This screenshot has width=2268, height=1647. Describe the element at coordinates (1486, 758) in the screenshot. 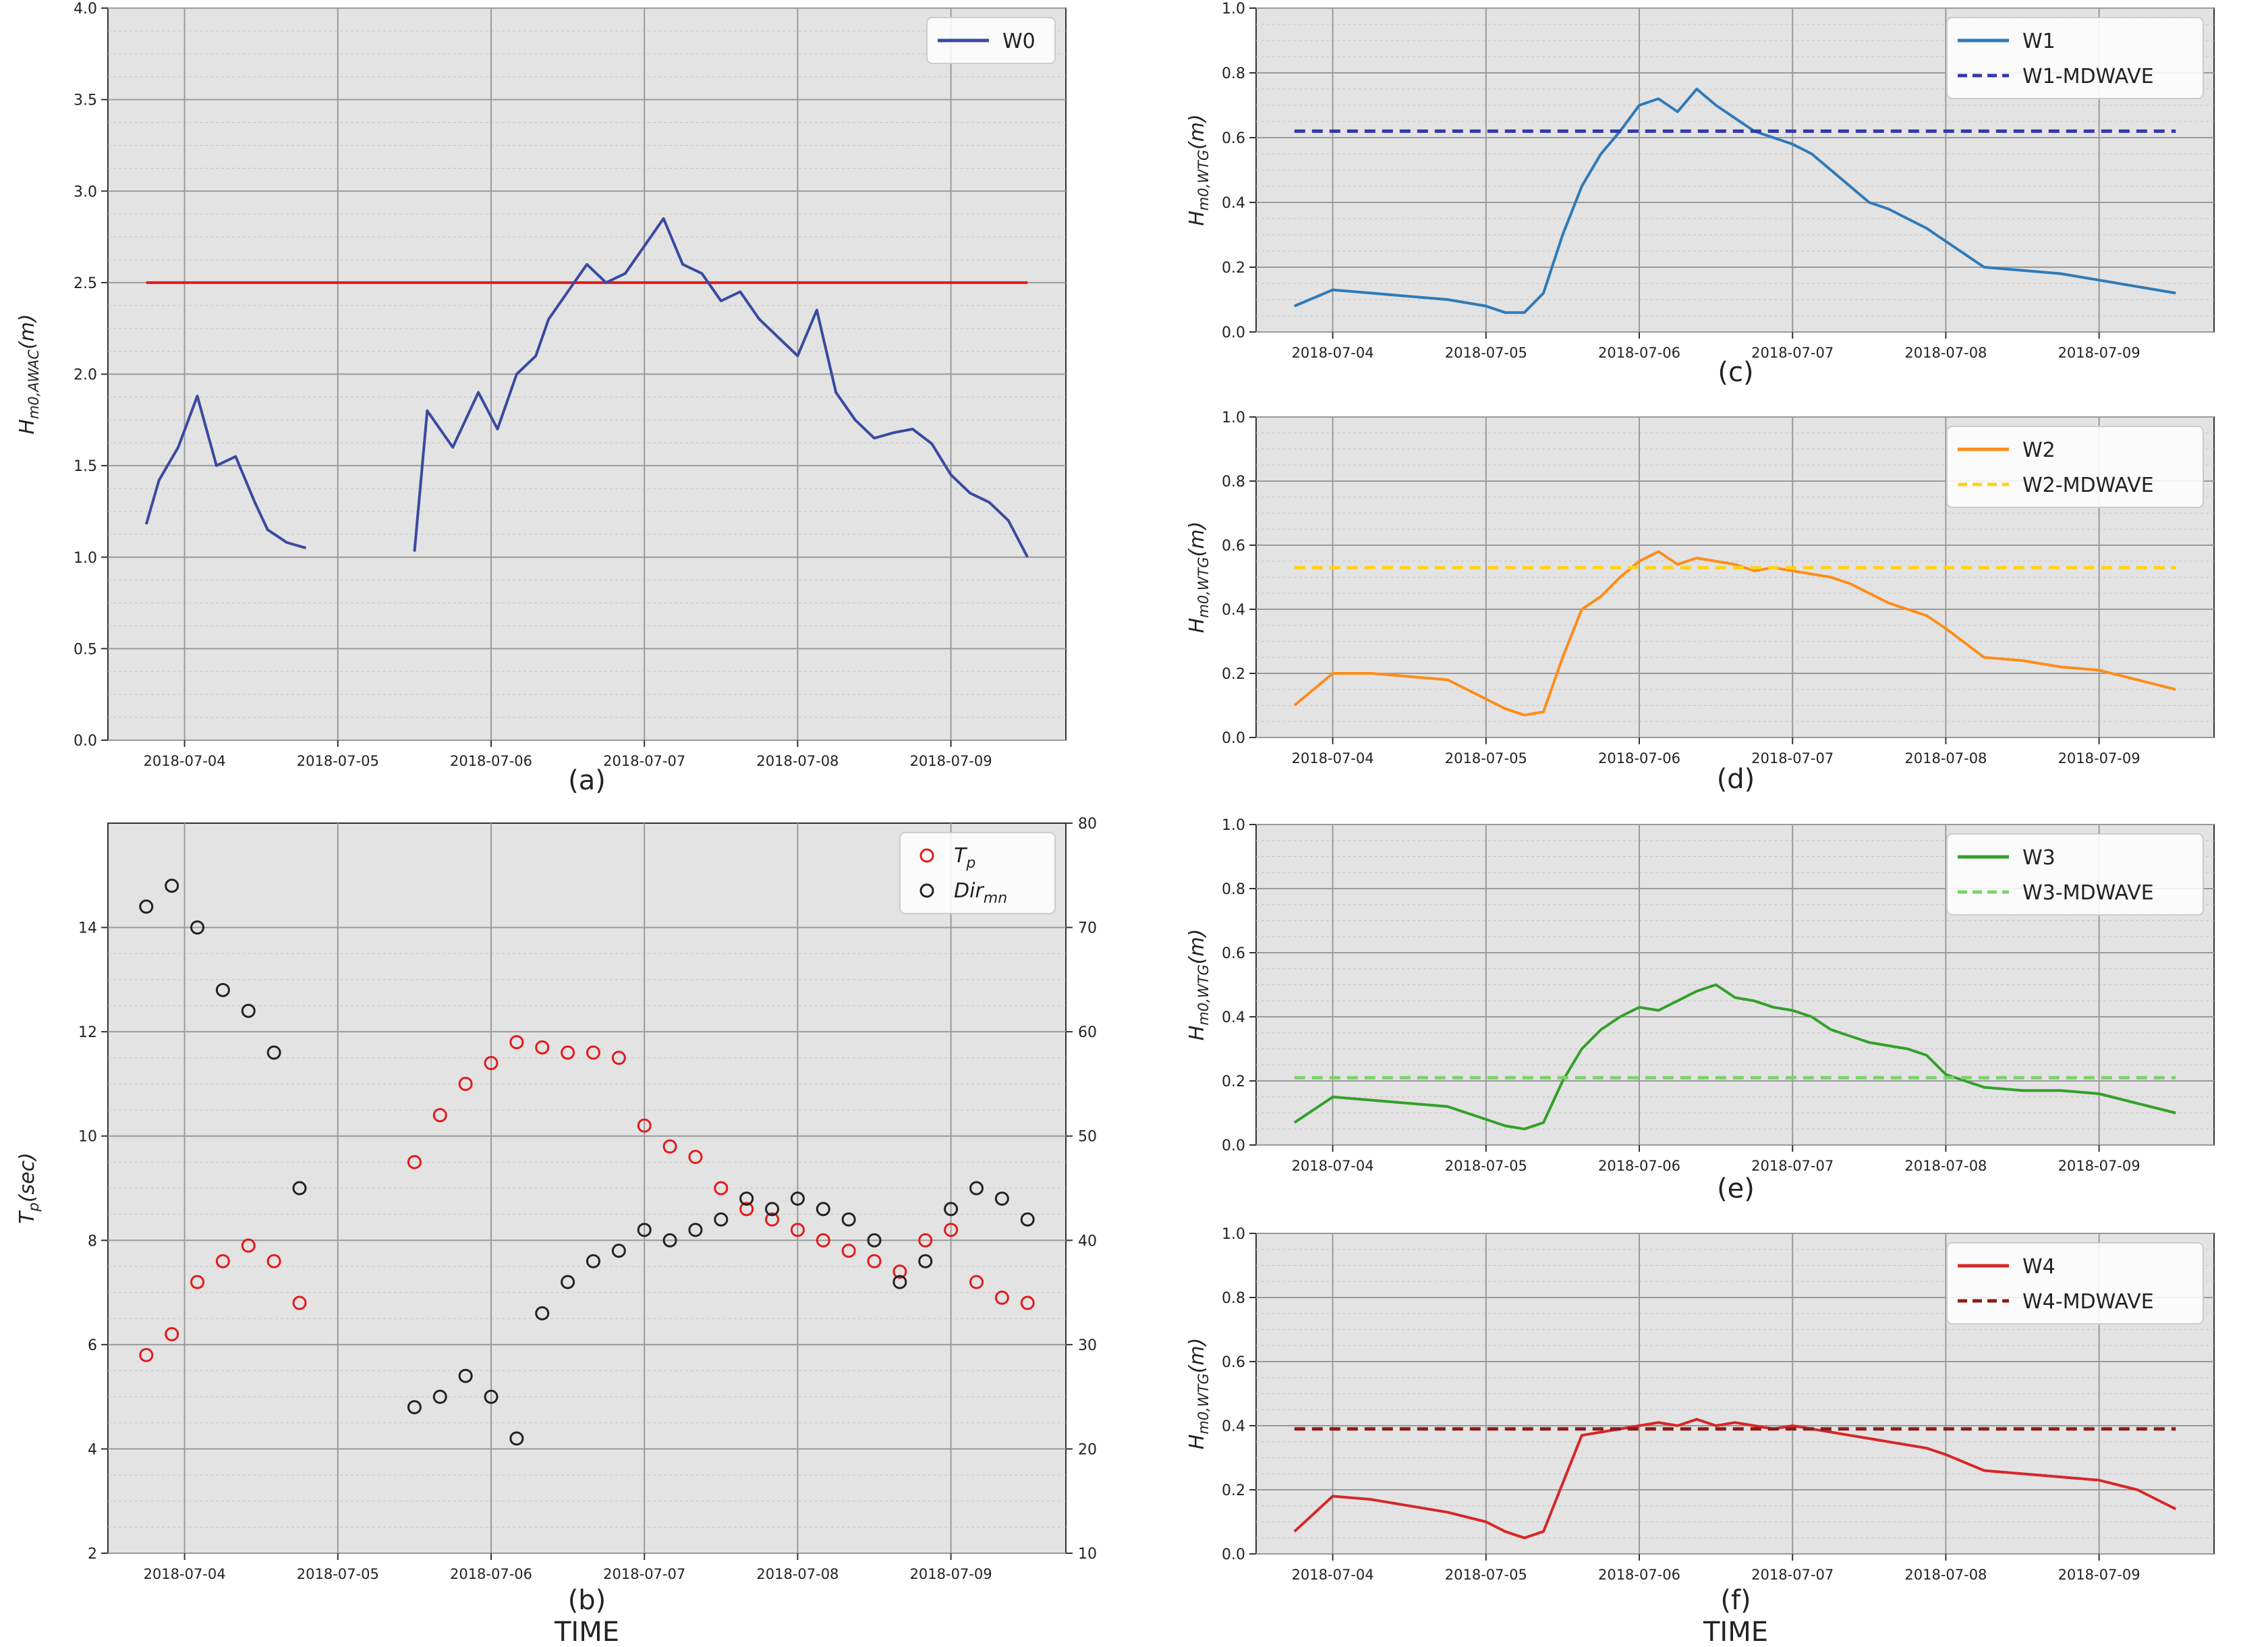

I see `x-tick-label: 2018-07-05` at that location.